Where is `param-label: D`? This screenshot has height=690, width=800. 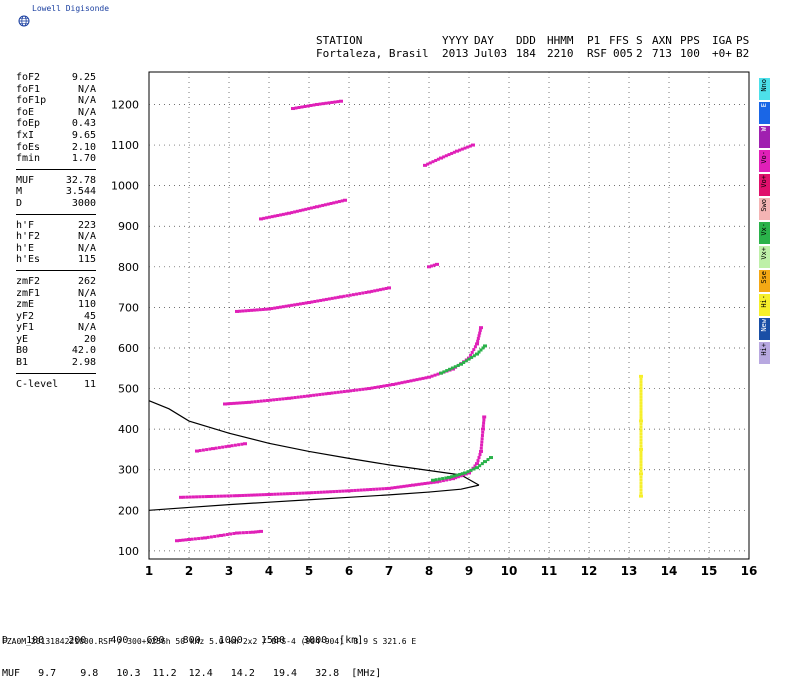 param-label: D is located at coordinates (19, 203).